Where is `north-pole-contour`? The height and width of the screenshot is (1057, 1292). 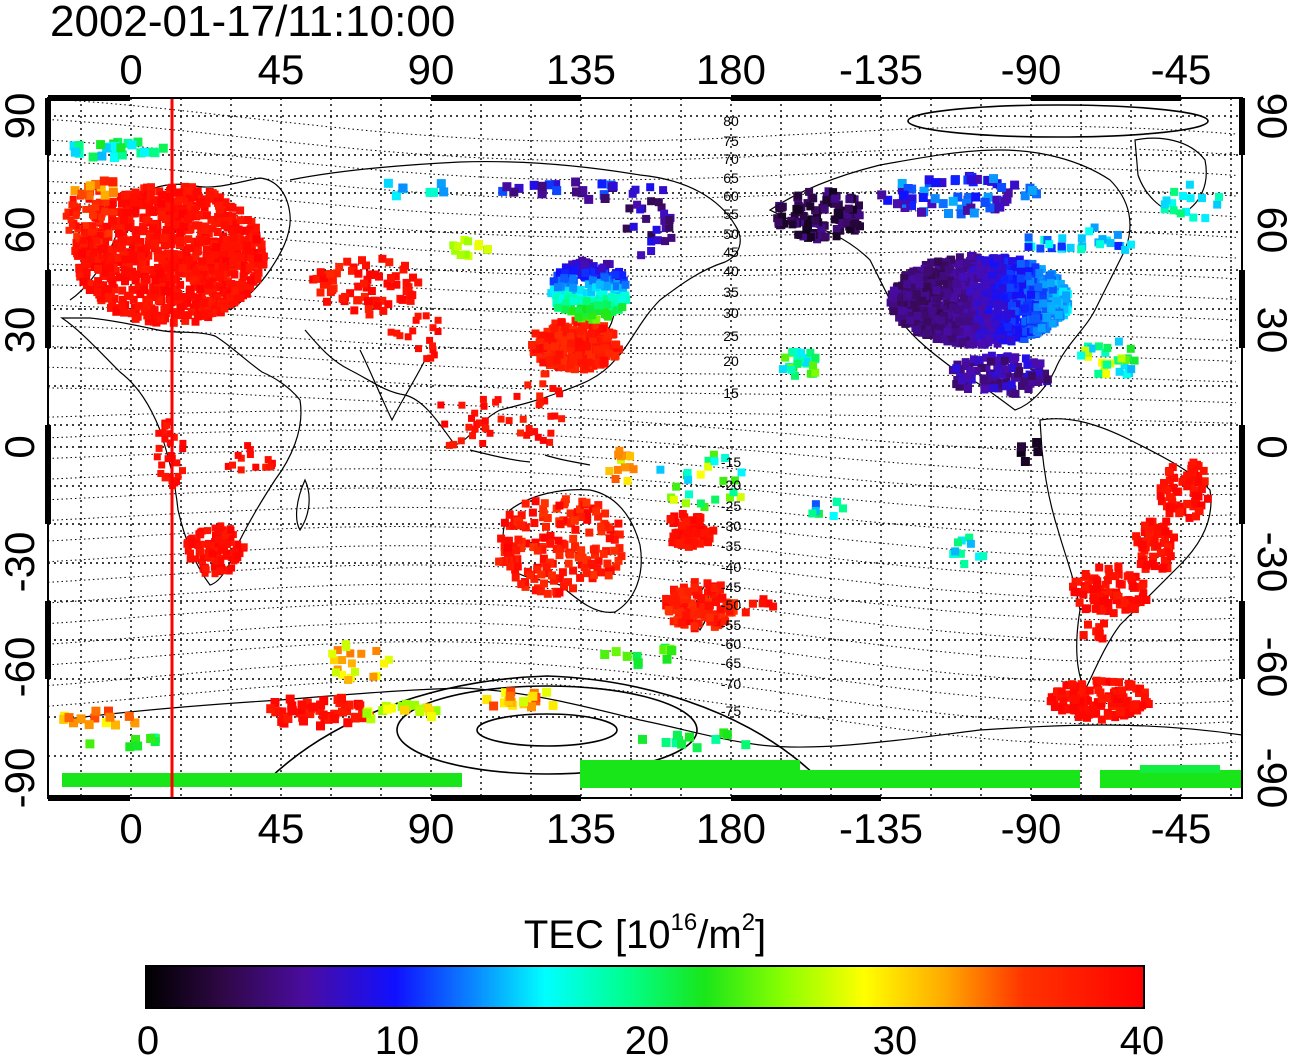
north-pole-contour is located at coordinates (1058, 121).